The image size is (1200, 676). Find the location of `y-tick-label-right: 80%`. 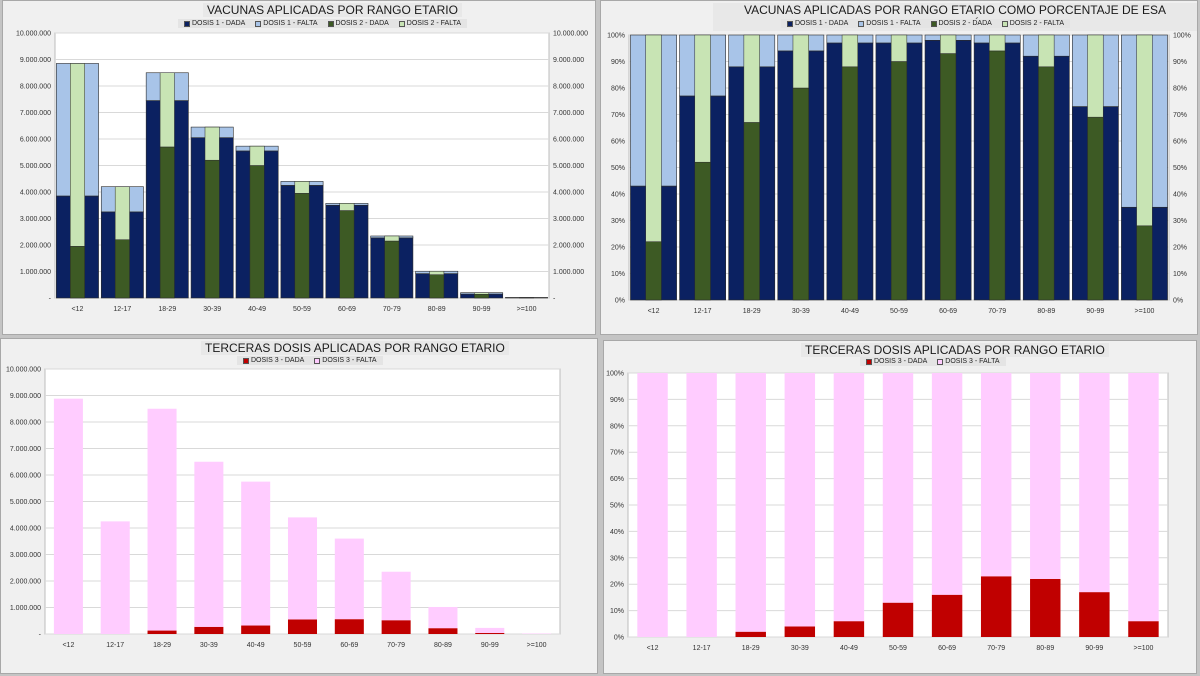

y-tick-label-right: 80% is located at coordinates (1180, 89).